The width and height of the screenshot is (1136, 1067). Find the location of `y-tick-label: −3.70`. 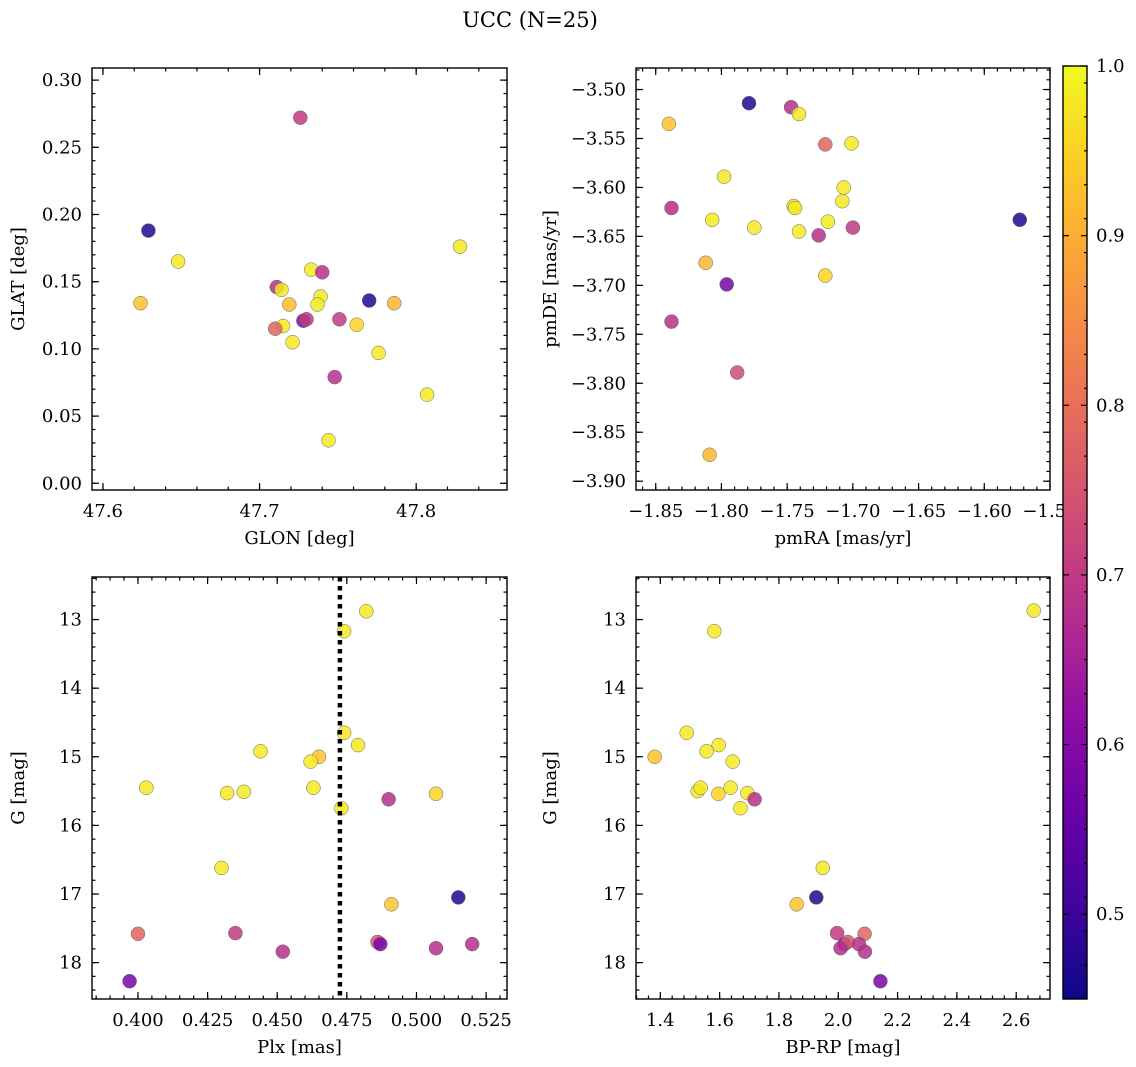

y-tick-label: −3.70 is located at coordinates (598, 285).